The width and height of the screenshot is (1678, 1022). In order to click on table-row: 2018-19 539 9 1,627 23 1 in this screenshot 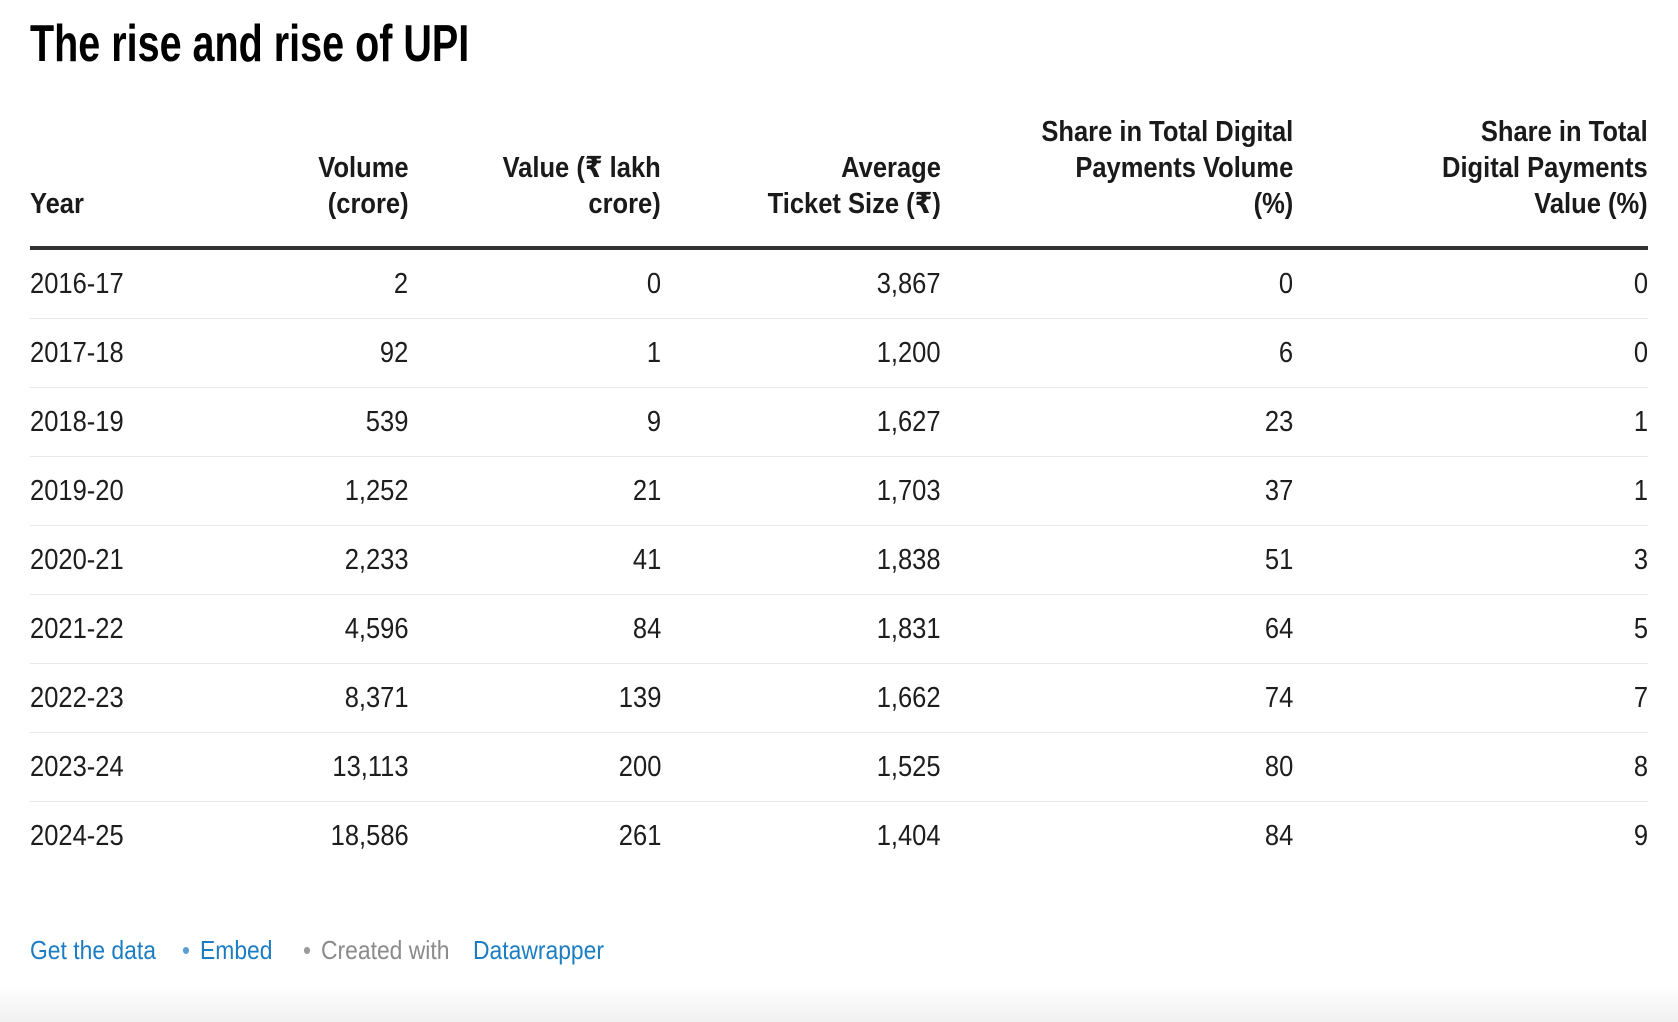, I will do `click(839, 422)`.